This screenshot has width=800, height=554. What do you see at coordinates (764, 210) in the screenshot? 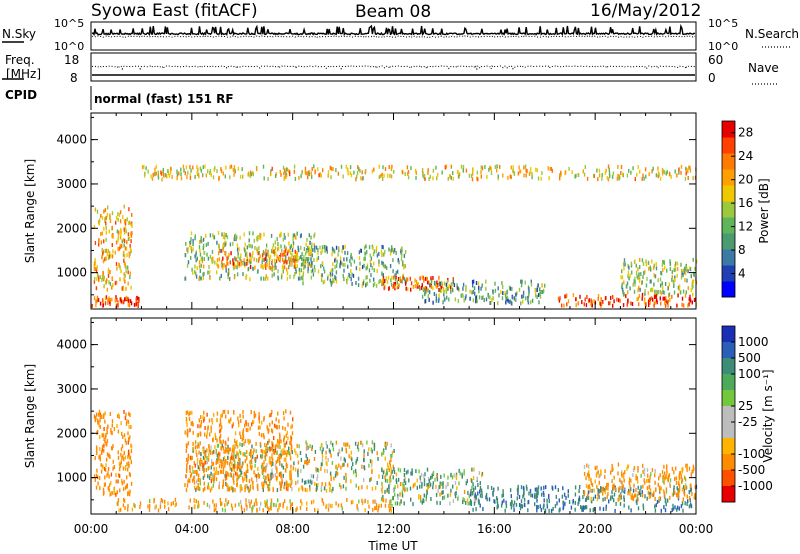
I see `power-colorbar-label: Power [dB]` at bounding box center [764, 210].